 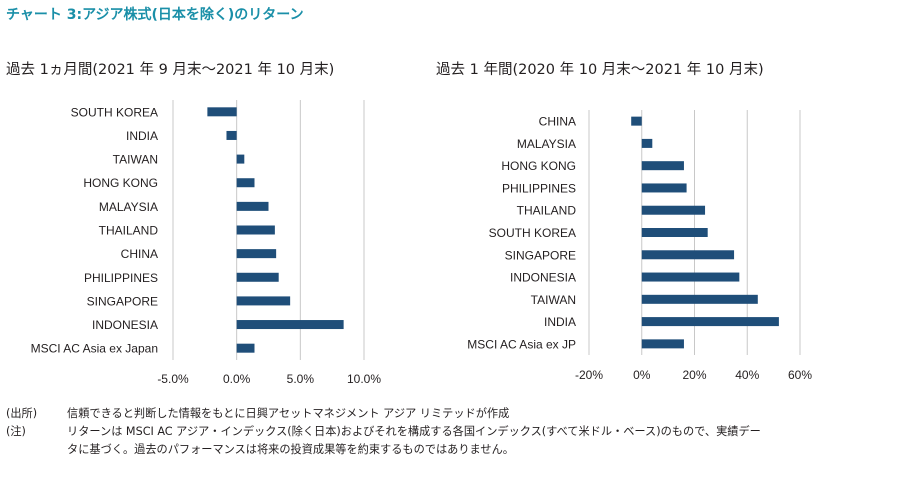 What do you see at coordinates (521, 344) in the screenshot?
I see `right-chart-category-label: MSCI AC Asia ex JP` at bounding box center [521, 344].